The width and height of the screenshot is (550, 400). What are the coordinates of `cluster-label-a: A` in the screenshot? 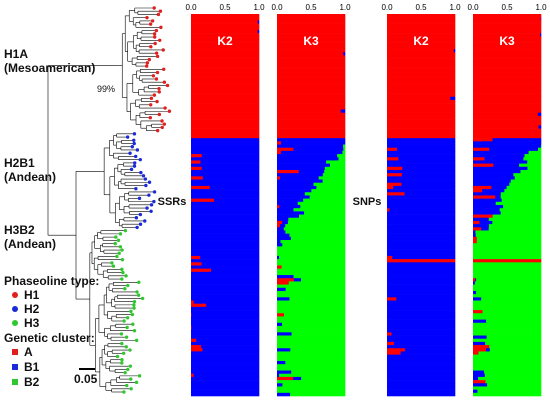 It's located at (28, 352).